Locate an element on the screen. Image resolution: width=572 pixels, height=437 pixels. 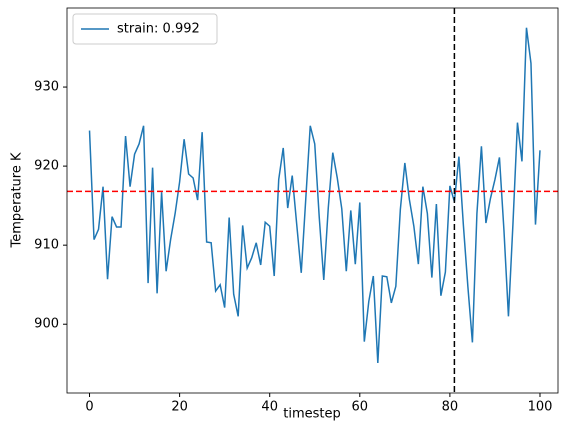
x-tick-label: 0 is located at coordinates (89, 407).